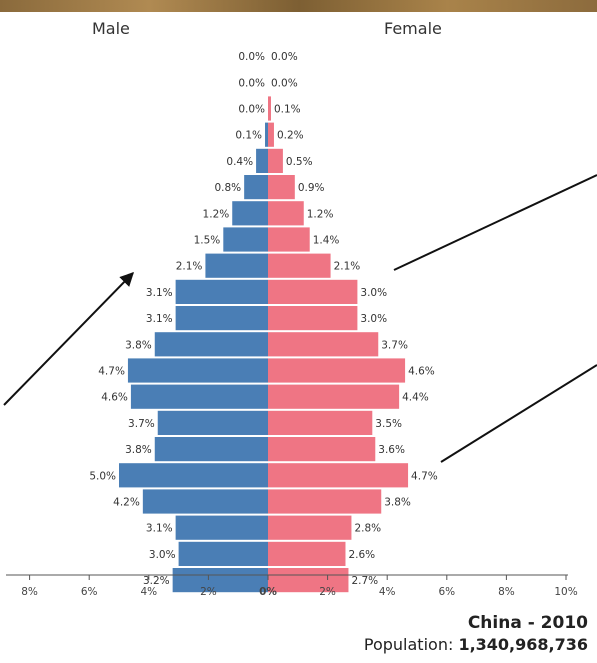 The image size is (597, 663). What do you see at coordinates (162, 555) in the screenshot?
I see `male-value-label: 3.0%` at bounding box center [162, 555].